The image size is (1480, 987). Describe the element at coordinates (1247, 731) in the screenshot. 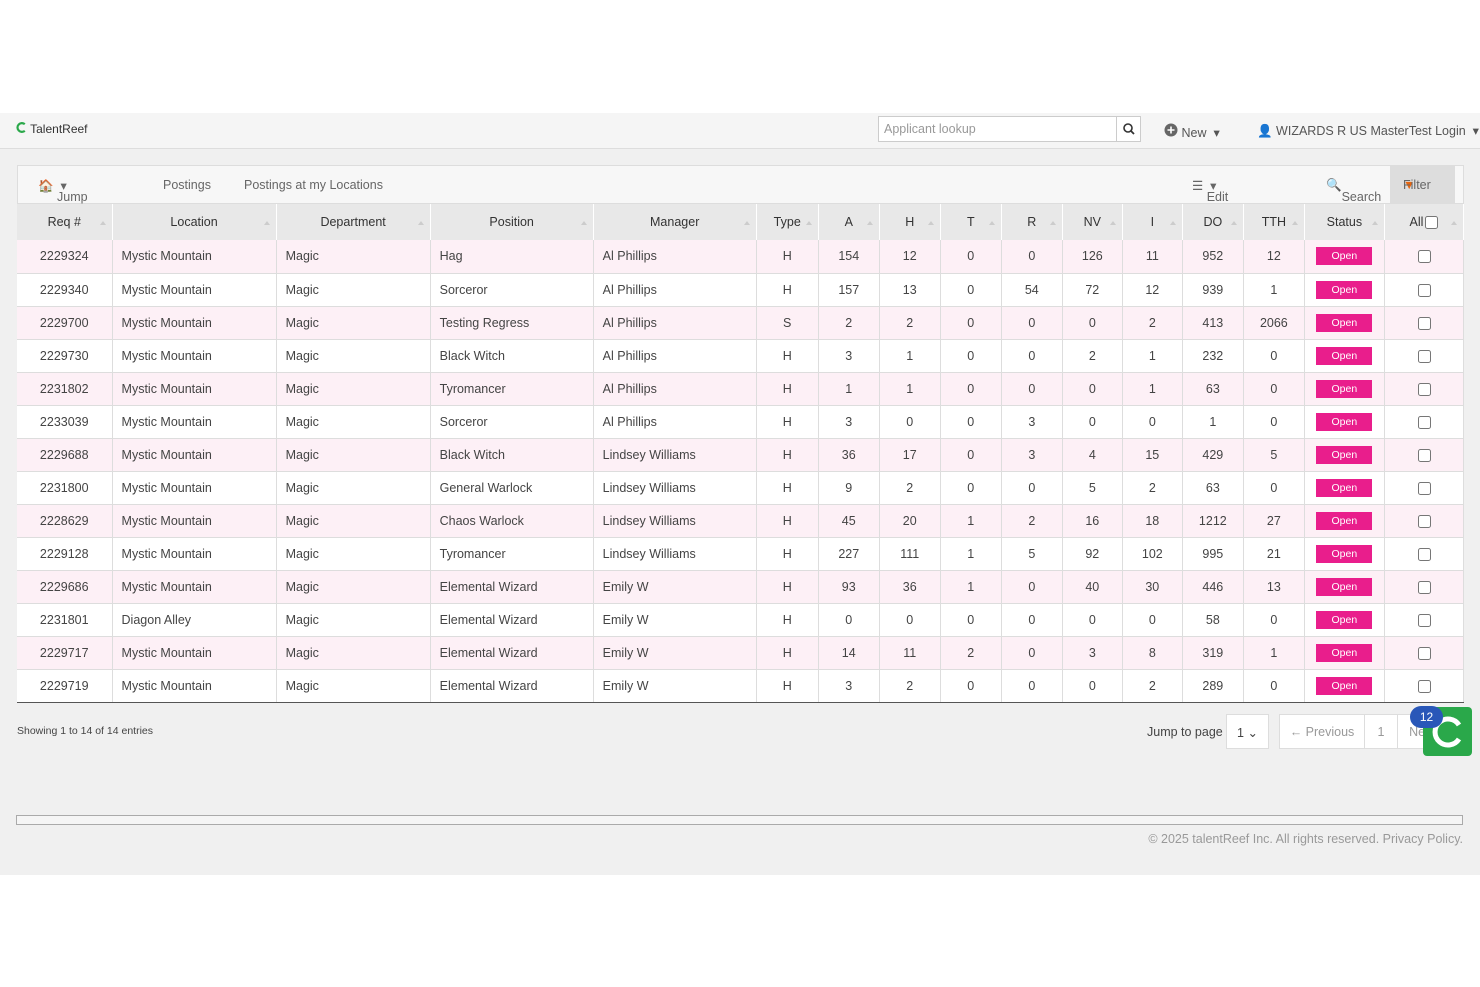

I see `jump-select: 1 ⌄` at that location.